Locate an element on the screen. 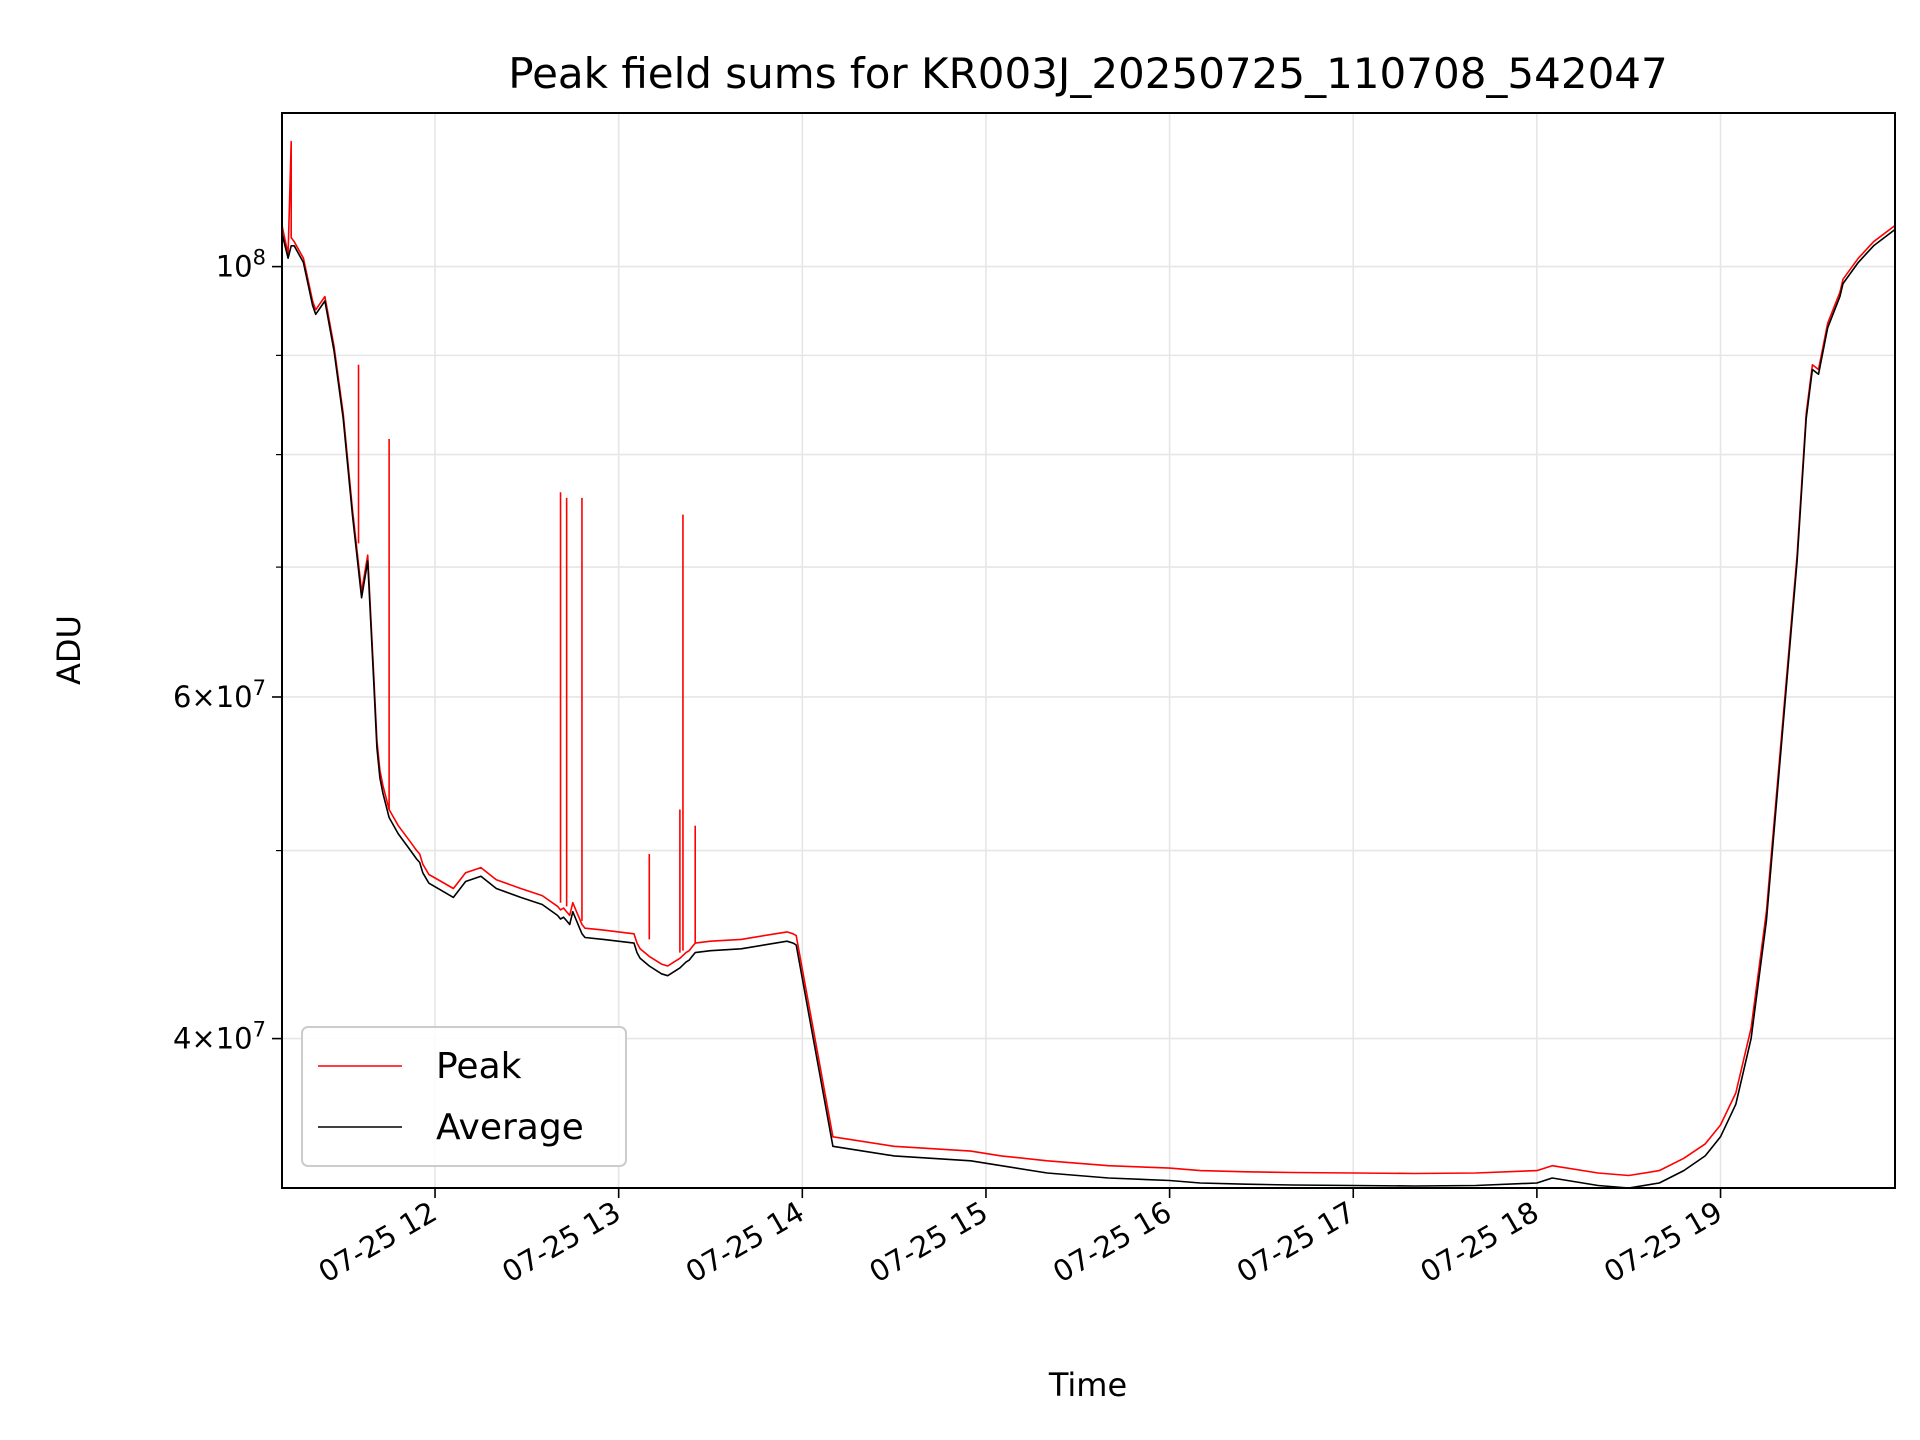 Image resolution: width=1920 pixels, height=1440 pixels. legend: Peak Average is located at coordinates (464, 1096).